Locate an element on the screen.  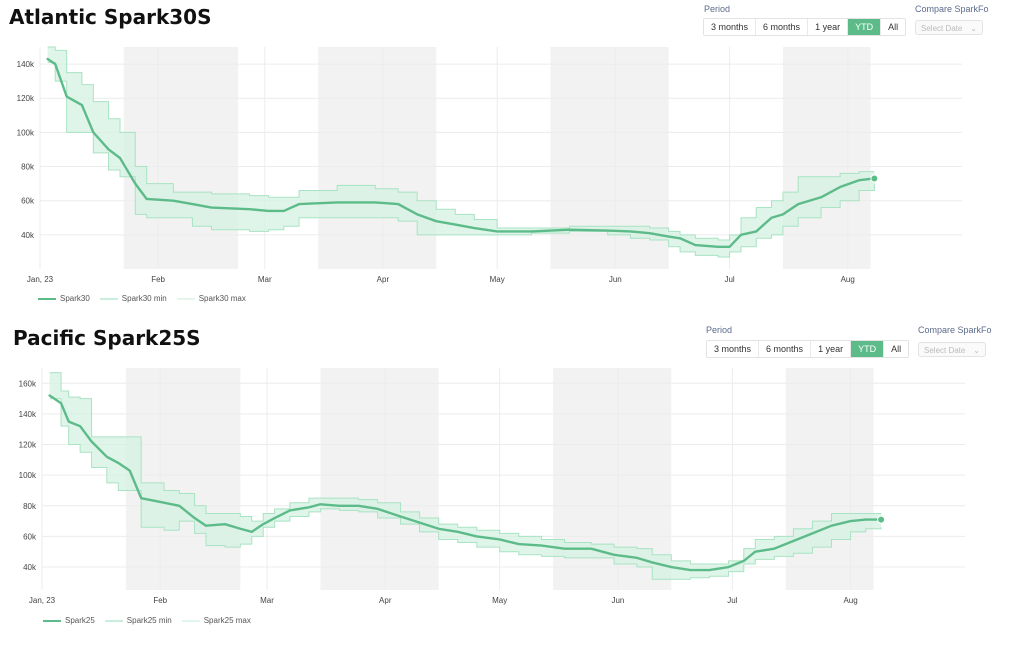
legend-label-max: Spark25 max is located at coordinates (227, 620).